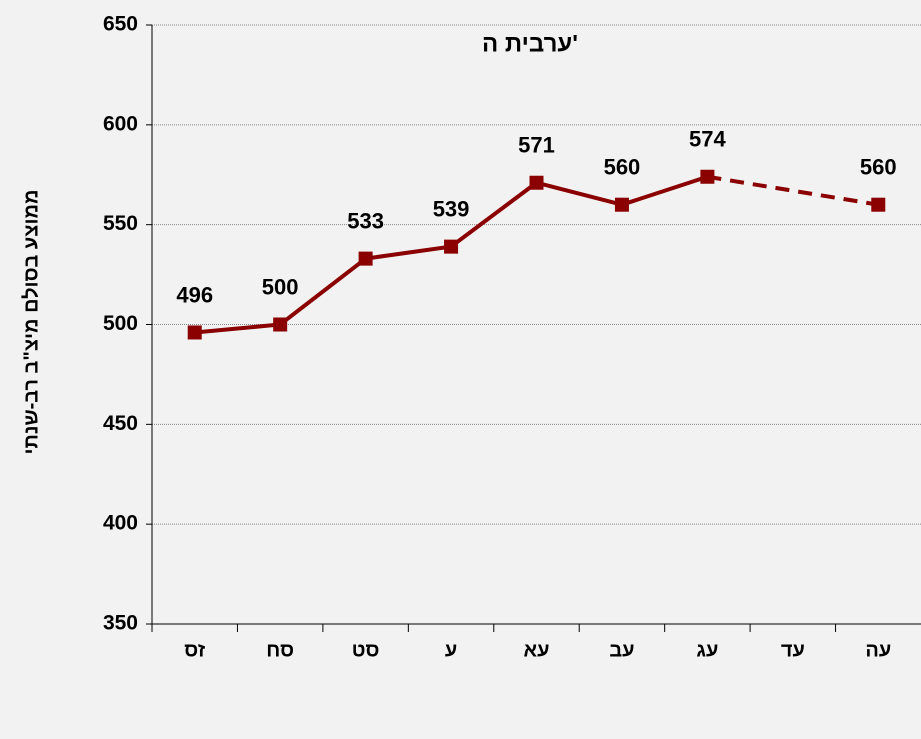 The height and width of the screenshot is (739, 921). Describe the element at coordinates (451, 208) in the screenshot. I see `data-label: 539` at that location.